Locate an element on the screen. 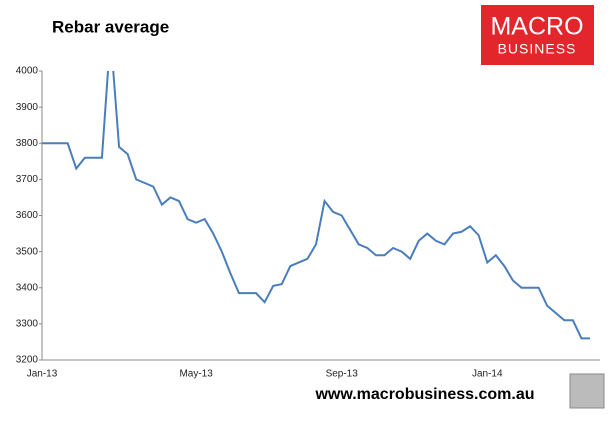 The width and height of the screenshot is (610, 442). x-tick-label: Jan-13 is located at coordinates (42, 374).